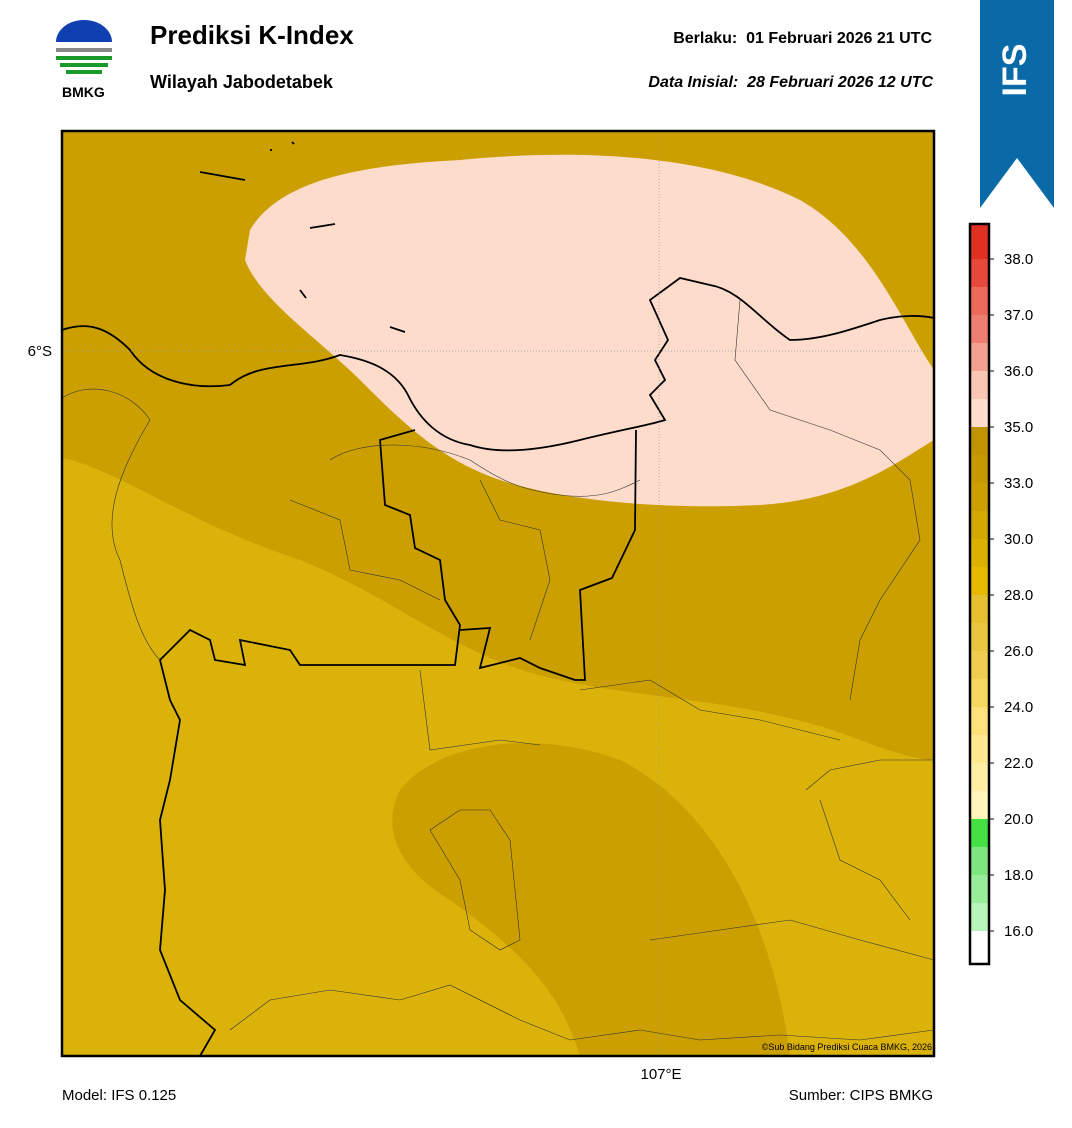 The height and width of the screenshot is (1128, 1072). Describe the element at coordinates (241, 82) in the screenshot. I see `subtitle: Wilayah Jabodetabek` at that location.